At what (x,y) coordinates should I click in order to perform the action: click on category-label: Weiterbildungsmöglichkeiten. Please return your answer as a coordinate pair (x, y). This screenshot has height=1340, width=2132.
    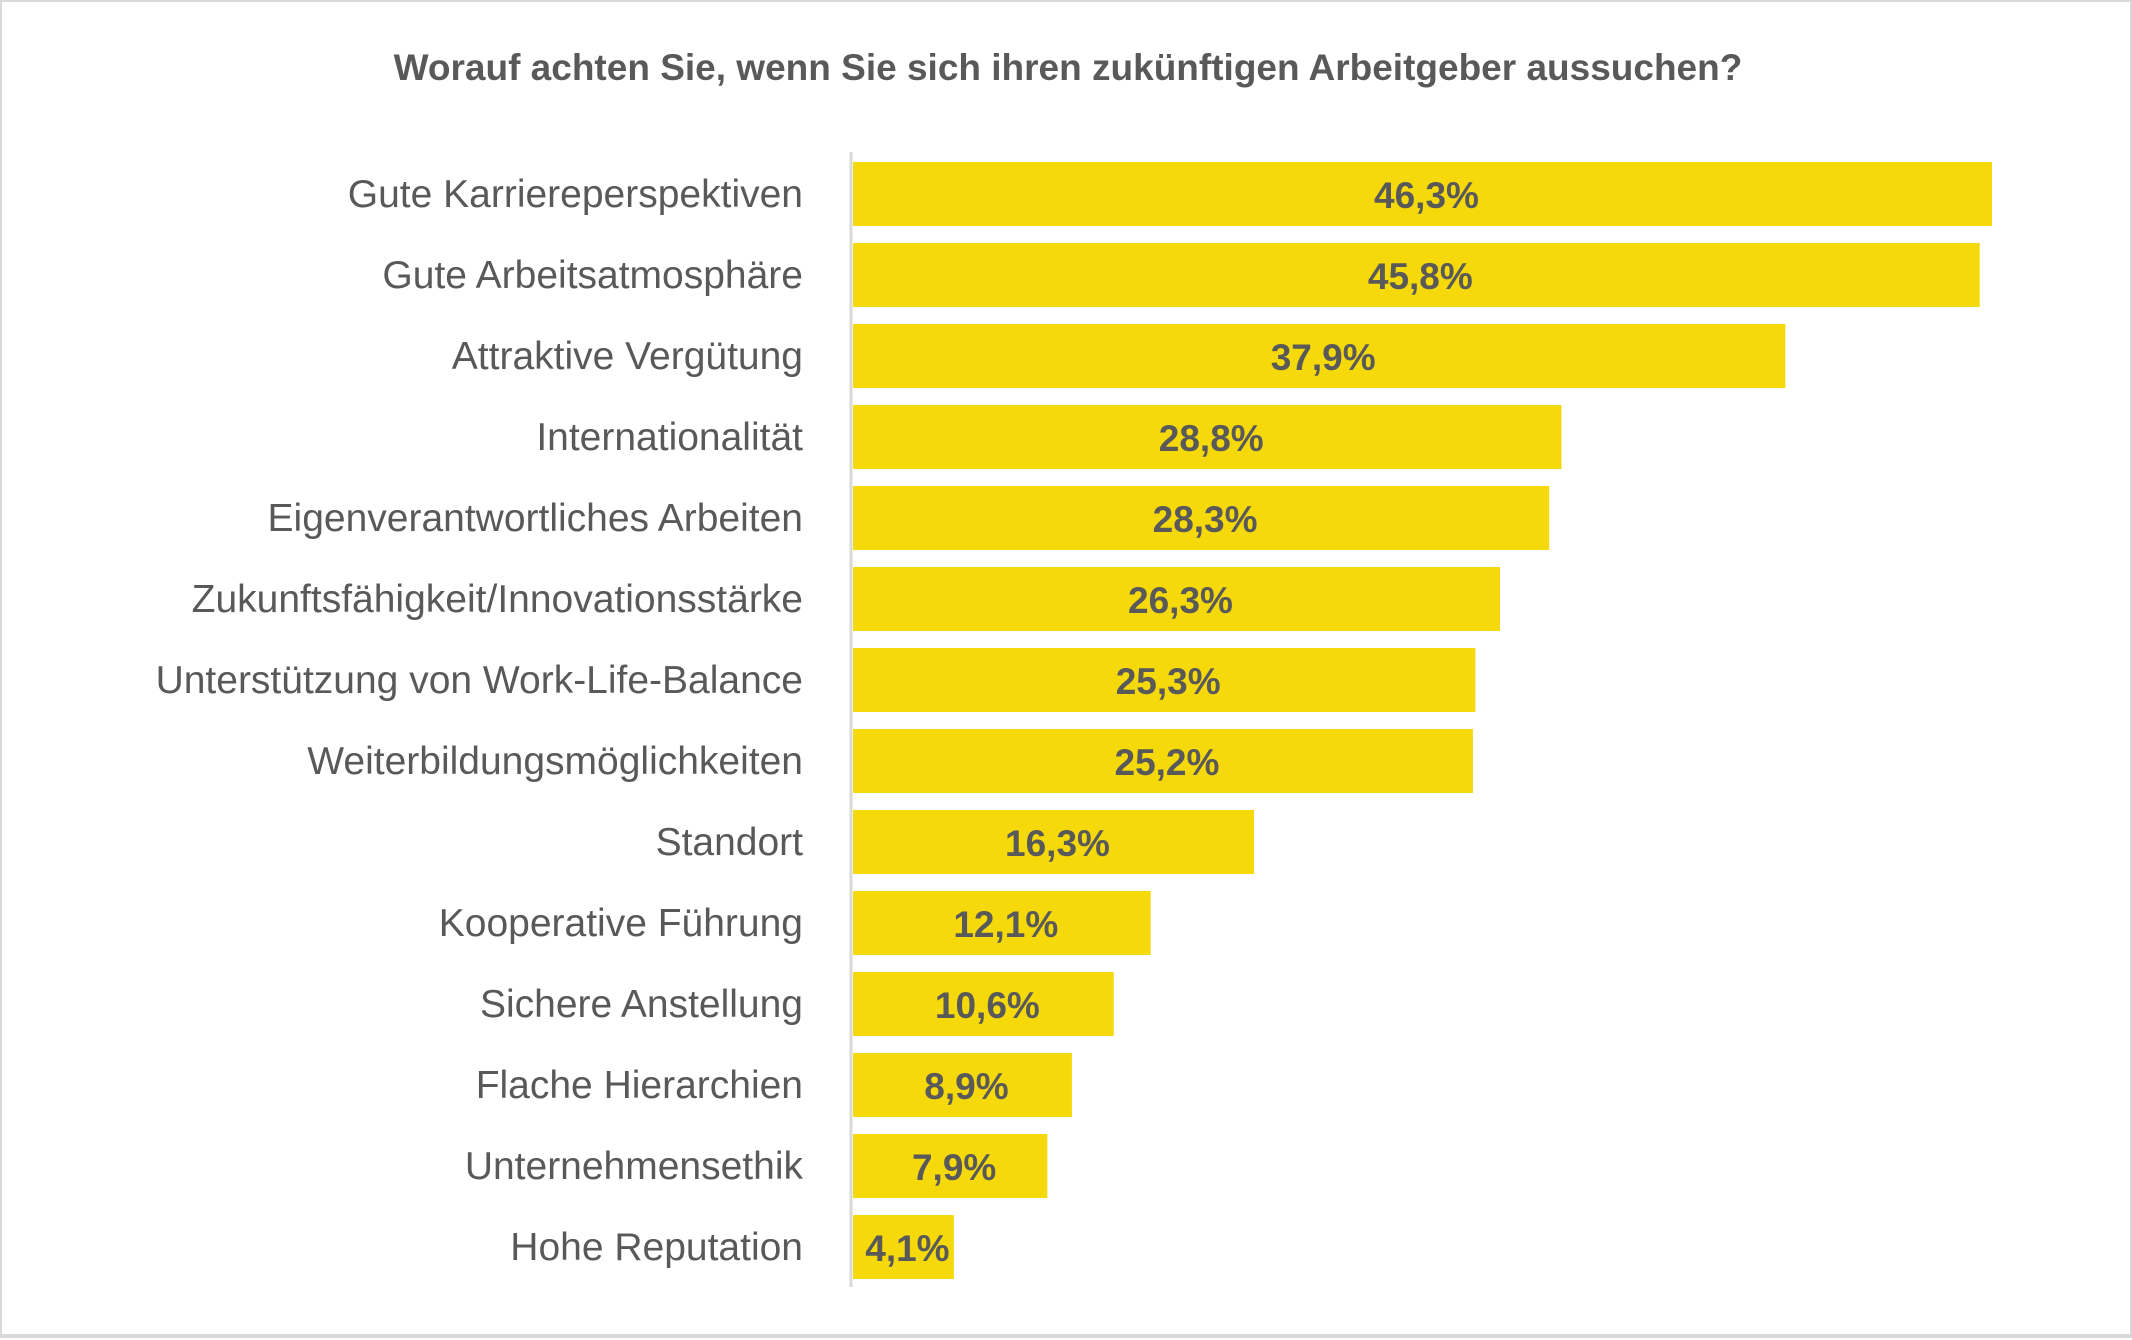
    Looking at the image, I should click on (555, 761).